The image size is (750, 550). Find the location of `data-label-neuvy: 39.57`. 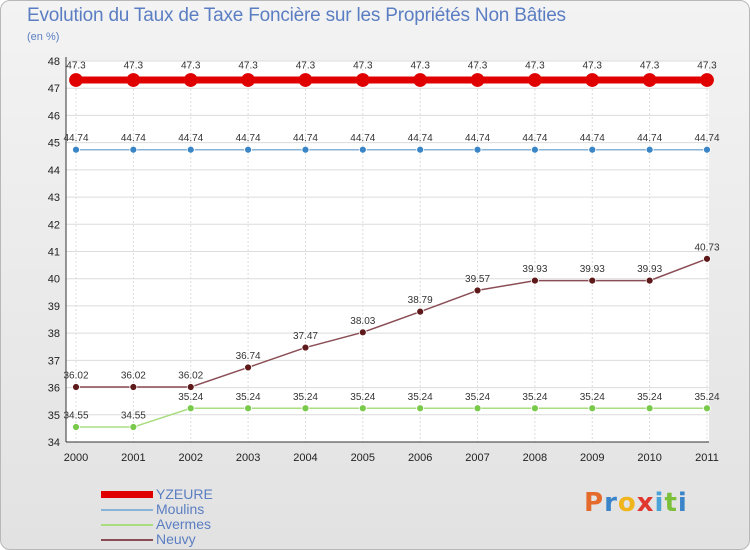

data-label-neuvy: 39.57 is located at coordinates (477, 279).